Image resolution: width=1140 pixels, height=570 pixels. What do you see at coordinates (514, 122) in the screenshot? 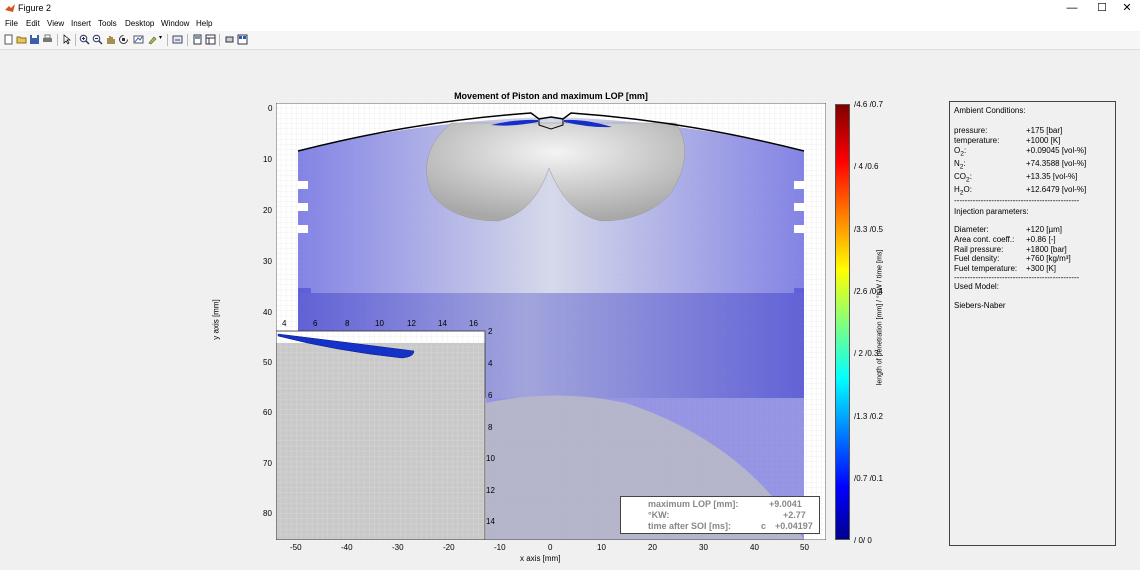
I see `spray-plume-left` at bounding box center [514, 122].